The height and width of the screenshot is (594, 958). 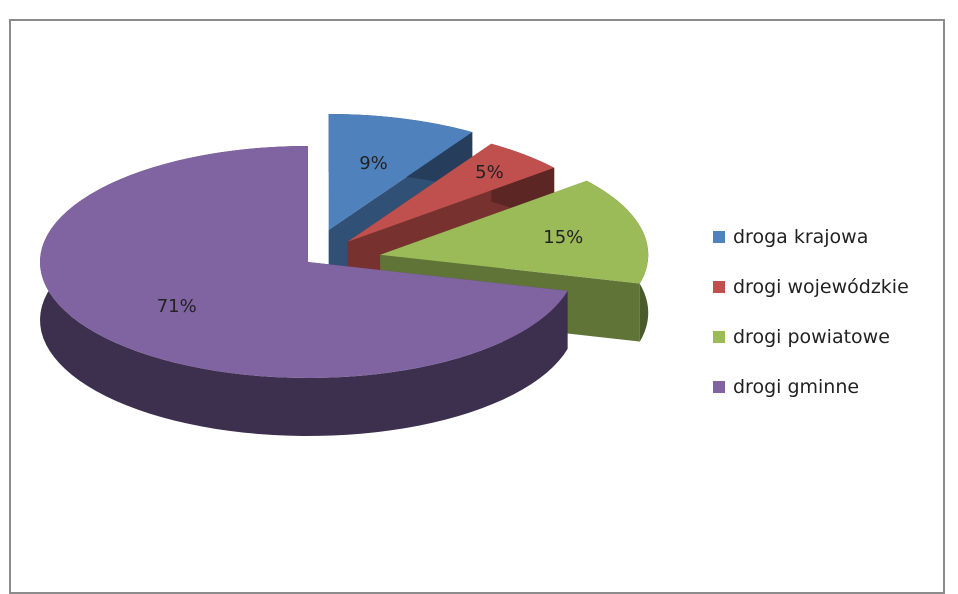 I want to click on legend-swatch-drogi-wojewodzkie, so click(x=719, y=287).